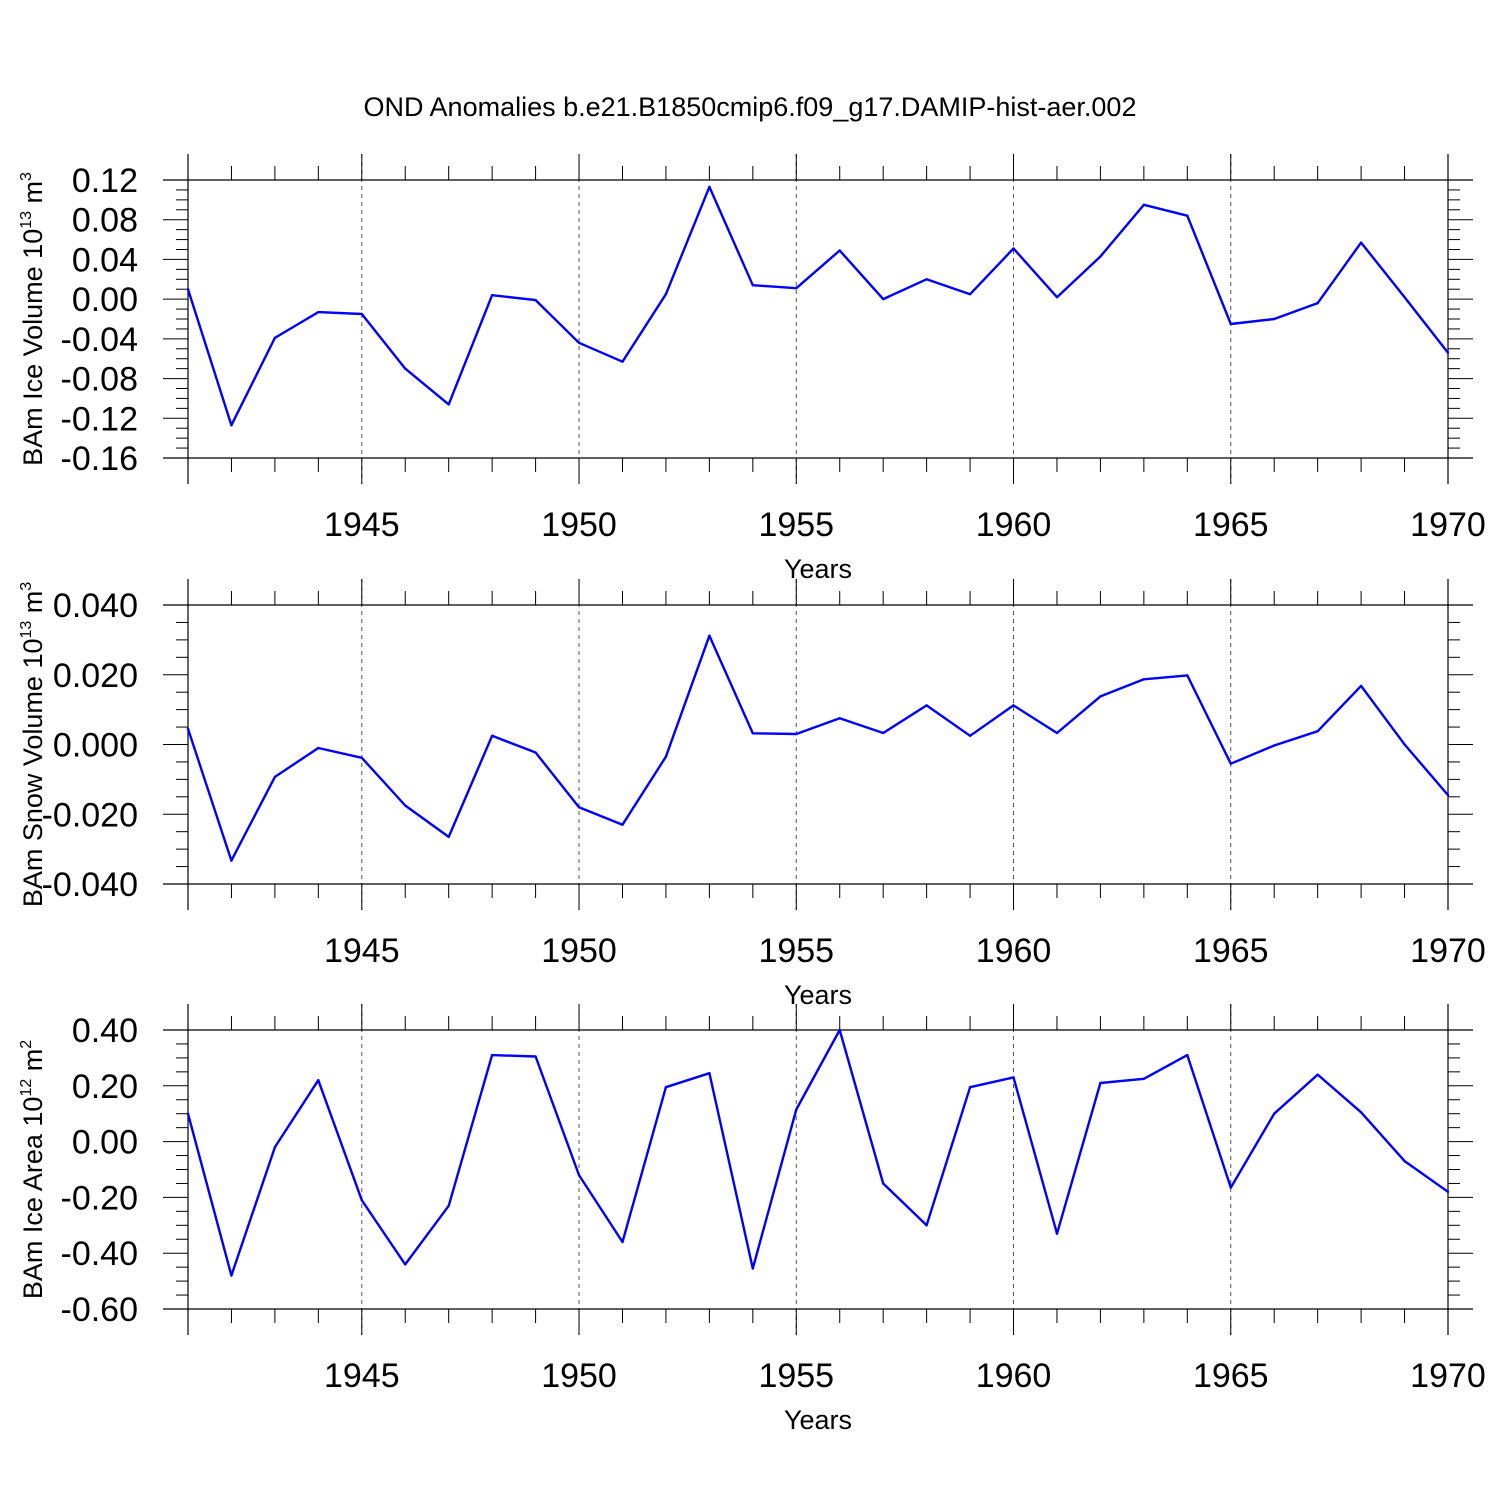 The width and height of the screenshot is (1500, 1500). I want to click on x-tick-label: 1950, so click(579, 951).